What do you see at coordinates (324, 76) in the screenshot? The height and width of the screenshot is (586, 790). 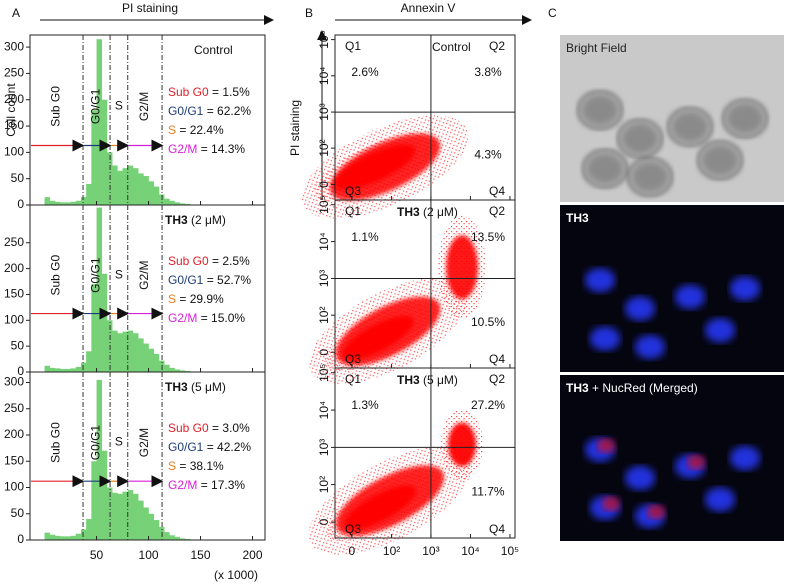 I see `y-tick-label: 10⁴` at bounding box center [324, 76].